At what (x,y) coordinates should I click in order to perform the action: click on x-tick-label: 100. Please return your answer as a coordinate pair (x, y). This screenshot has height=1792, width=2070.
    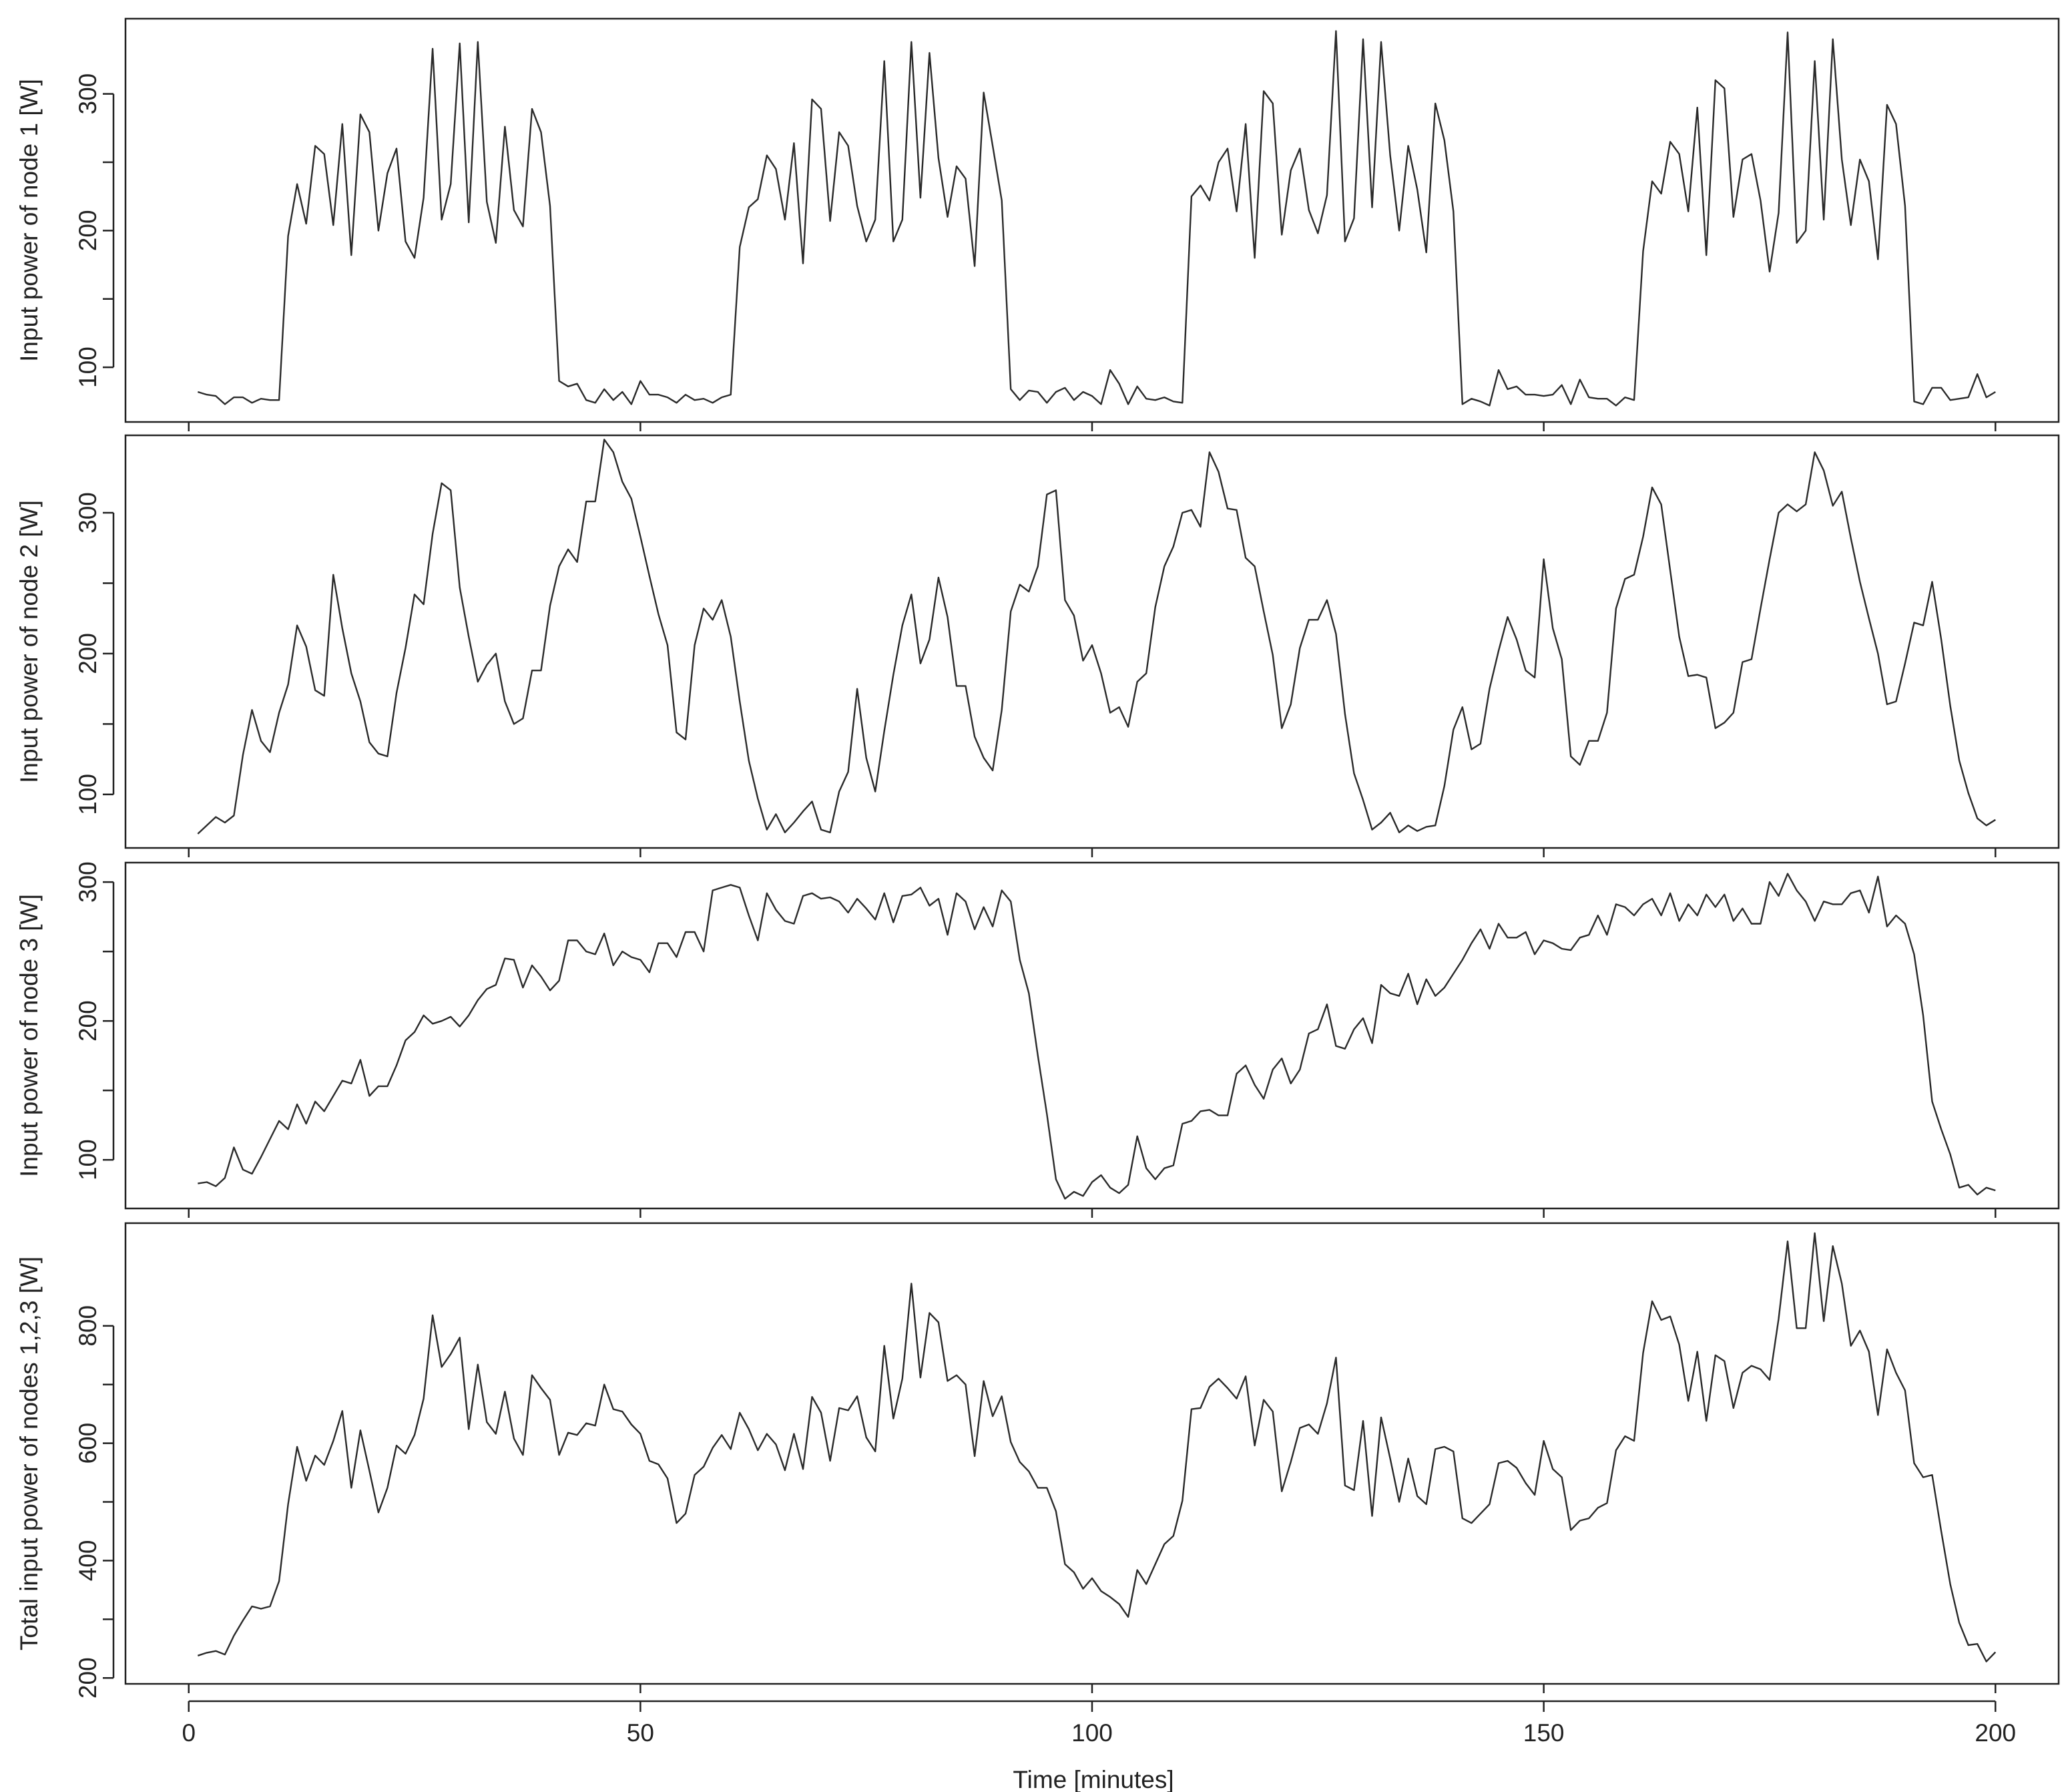
    Looking at the image, I should click on (1092, 1733).